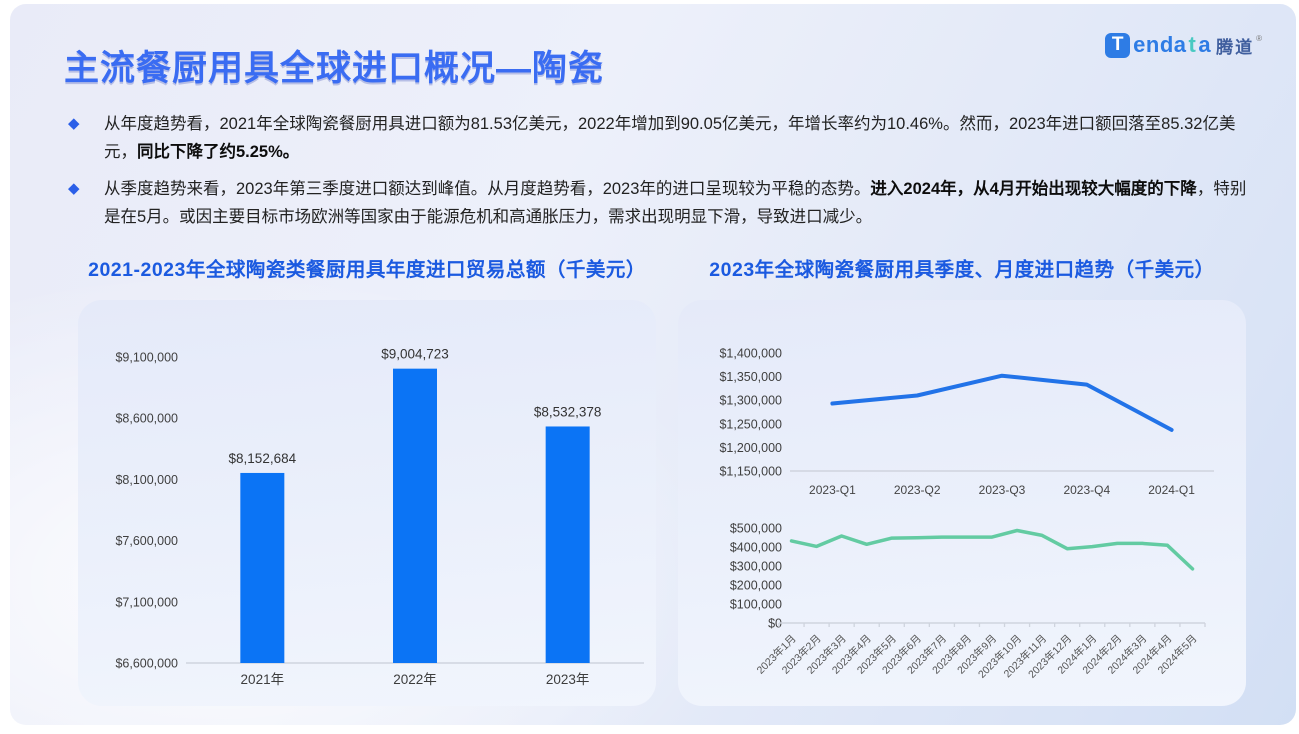  Describe the element at coordinates (1259, 38) in the screenshot. I see `registered-mark-icon: ®` at that location.